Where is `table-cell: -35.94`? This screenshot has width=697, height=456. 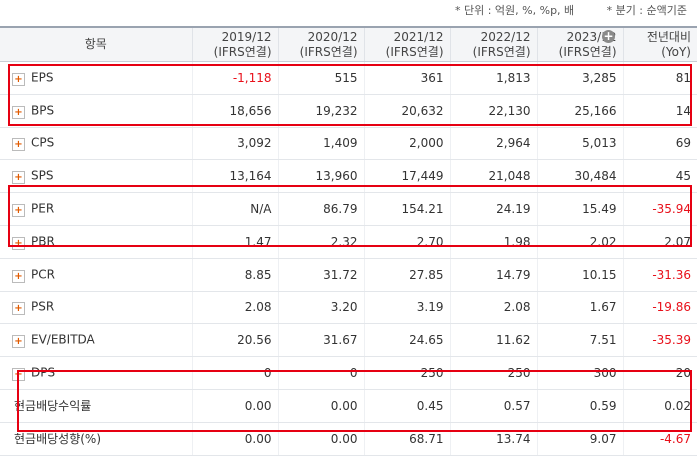 table-cell: -35.94 is located at coordinates (659, 209).